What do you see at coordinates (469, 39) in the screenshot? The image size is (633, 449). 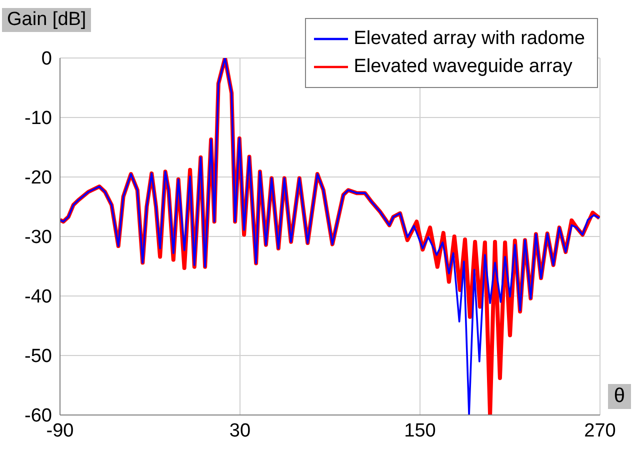 I see `legend-label: Elevated array with radome` at bounding box center [469, 39].